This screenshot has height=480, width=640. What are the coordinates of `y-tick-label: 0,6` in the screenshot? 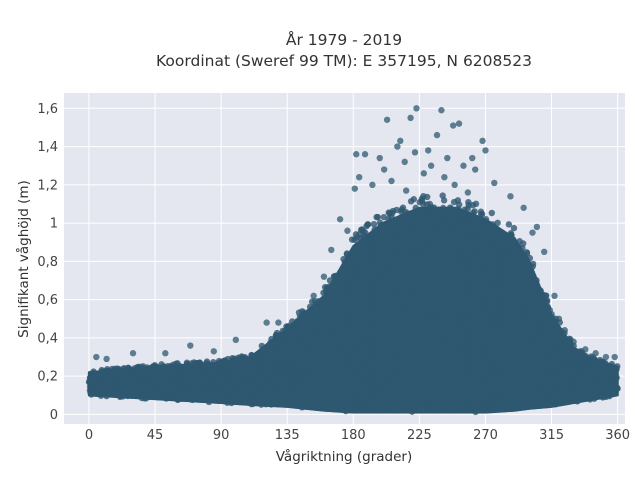 It's located at (47, 300).